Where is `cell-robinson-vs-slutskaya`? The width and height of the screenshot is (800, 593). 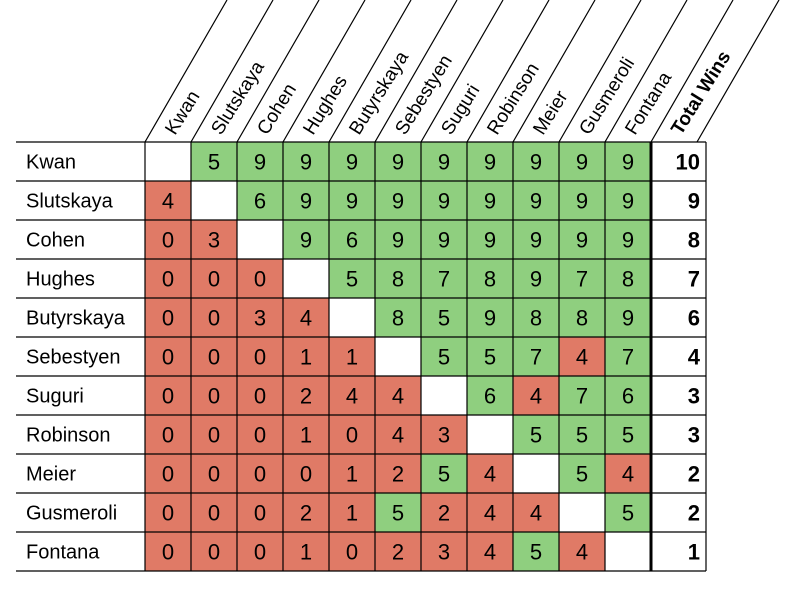
cell-robinson-vs-slutskaya is located at coordinates (214, 434).